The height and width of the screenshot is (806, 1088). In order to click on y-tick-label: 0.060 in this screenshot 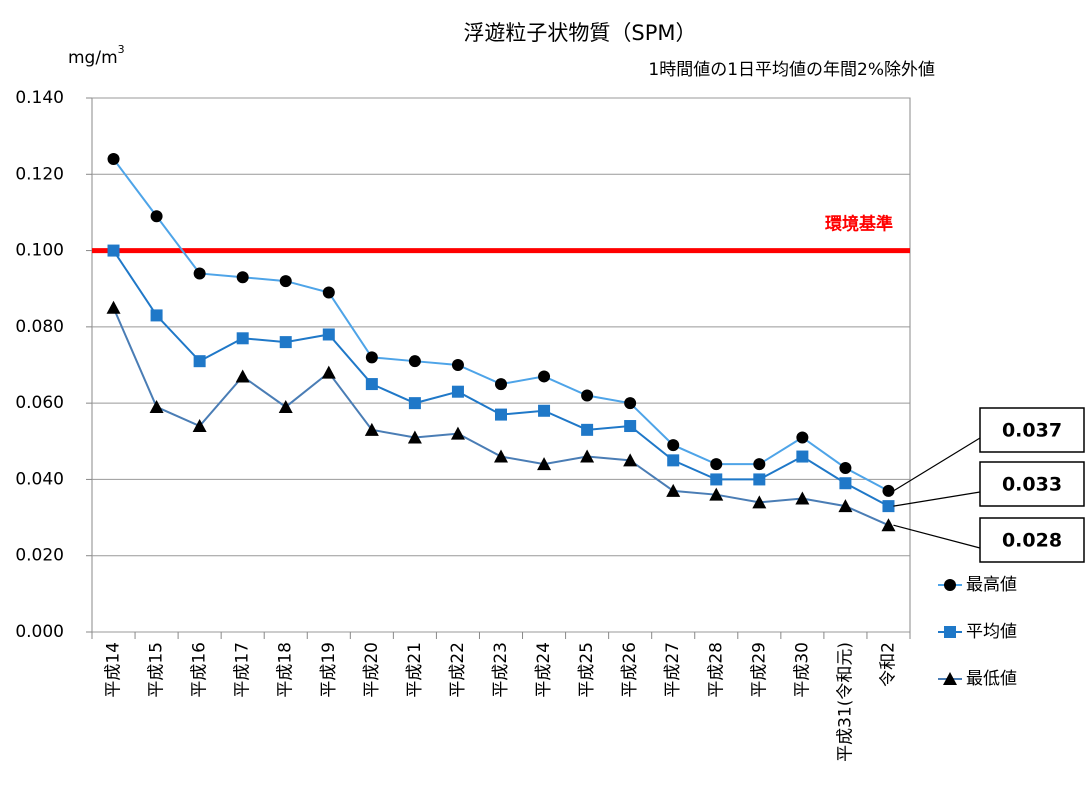, I will do `click(39, 403)`.